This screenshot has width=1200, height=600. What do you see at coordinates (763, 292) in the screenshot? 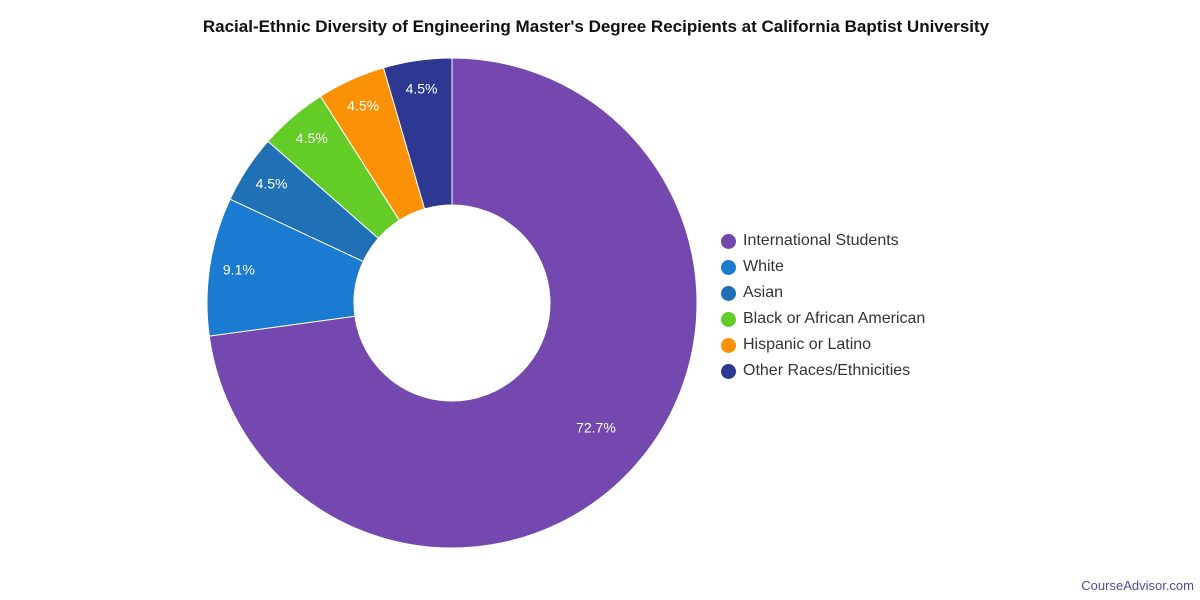
I see `legend-label: Asian` at bounding box center [763, 292].